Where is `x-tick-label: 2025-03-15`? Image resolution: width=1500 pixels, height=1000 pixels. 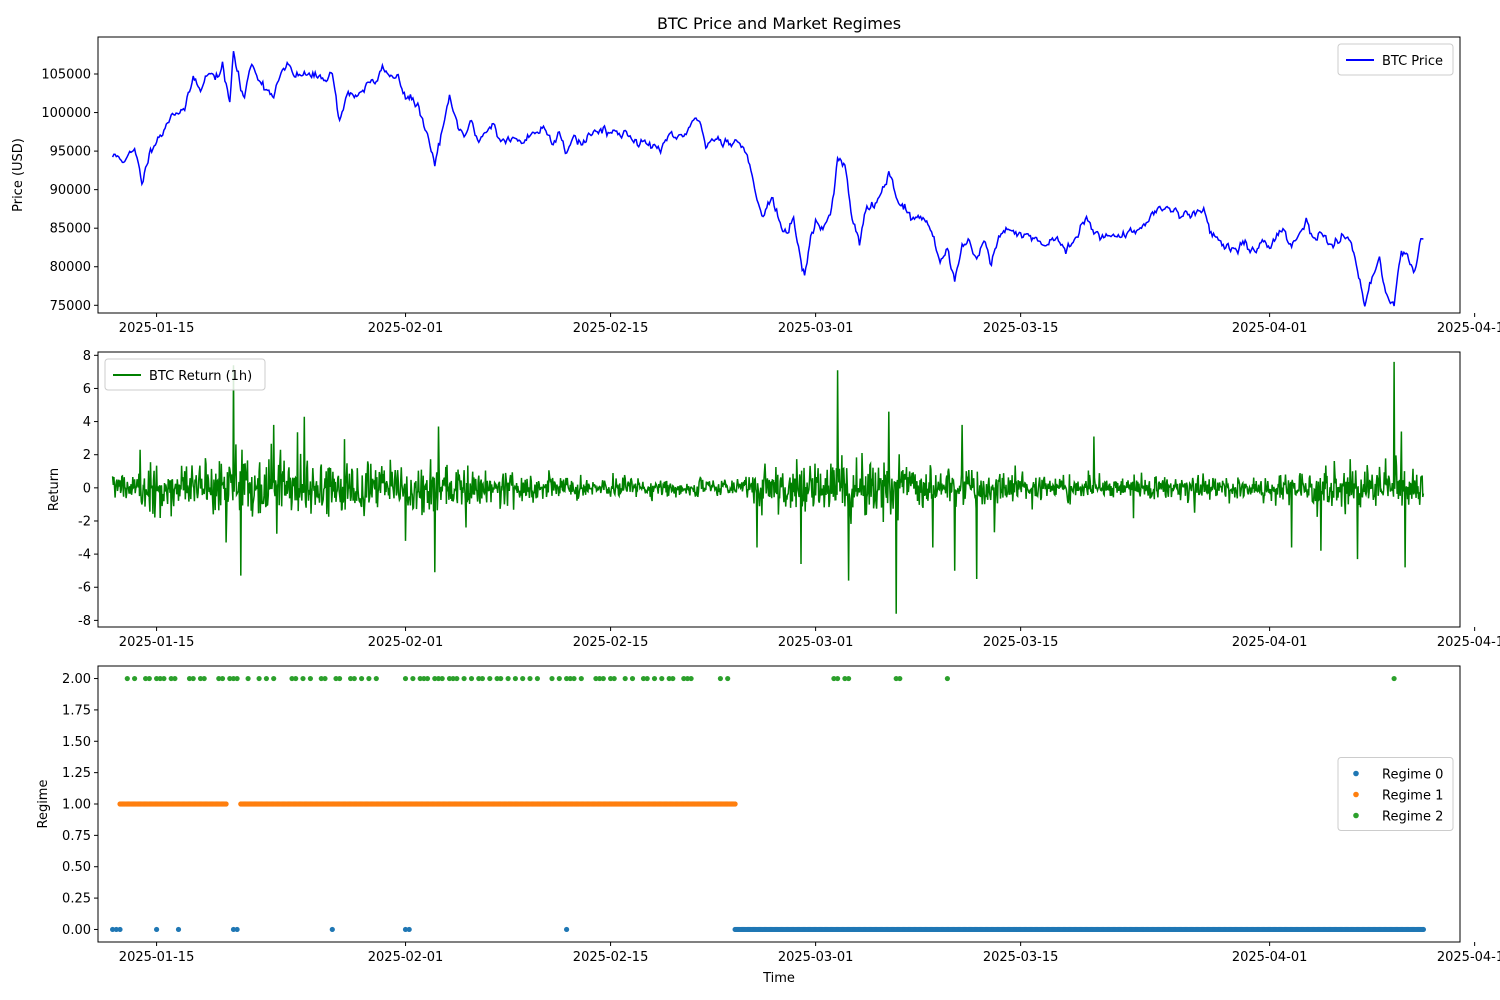 x-tick-label: 2025-03-15 is located at coordinates (1021, 642).